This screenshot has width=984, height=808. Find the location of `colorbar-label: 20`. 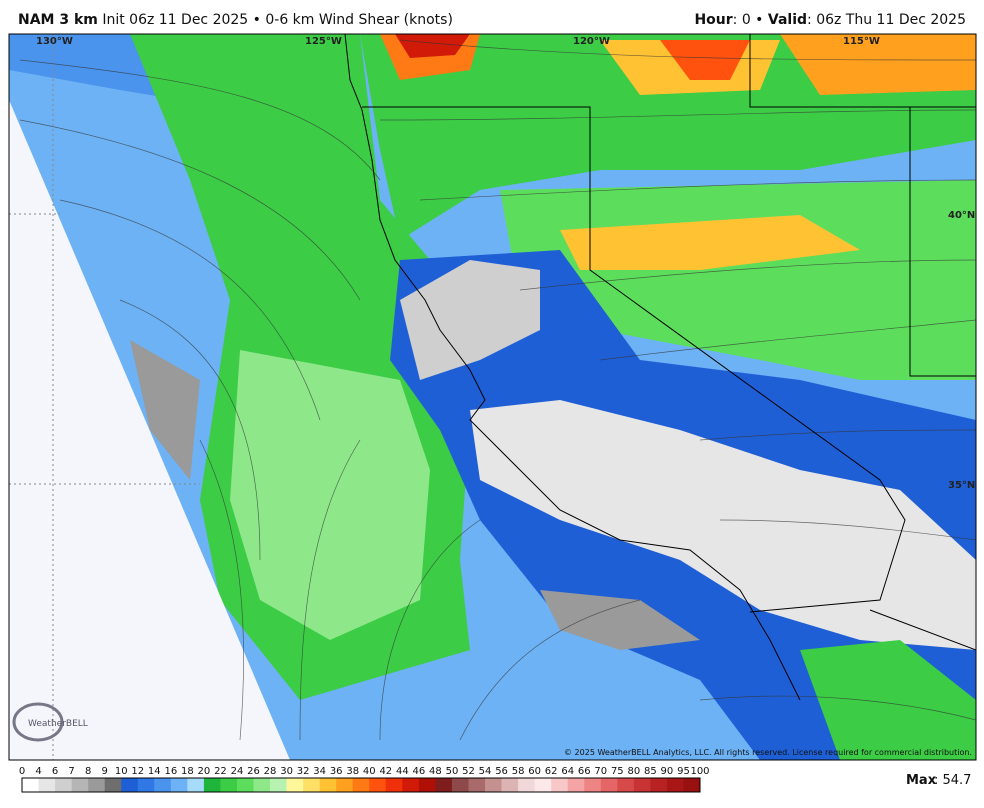

colorbar-label: 20 is located at coordinates (204, 771).